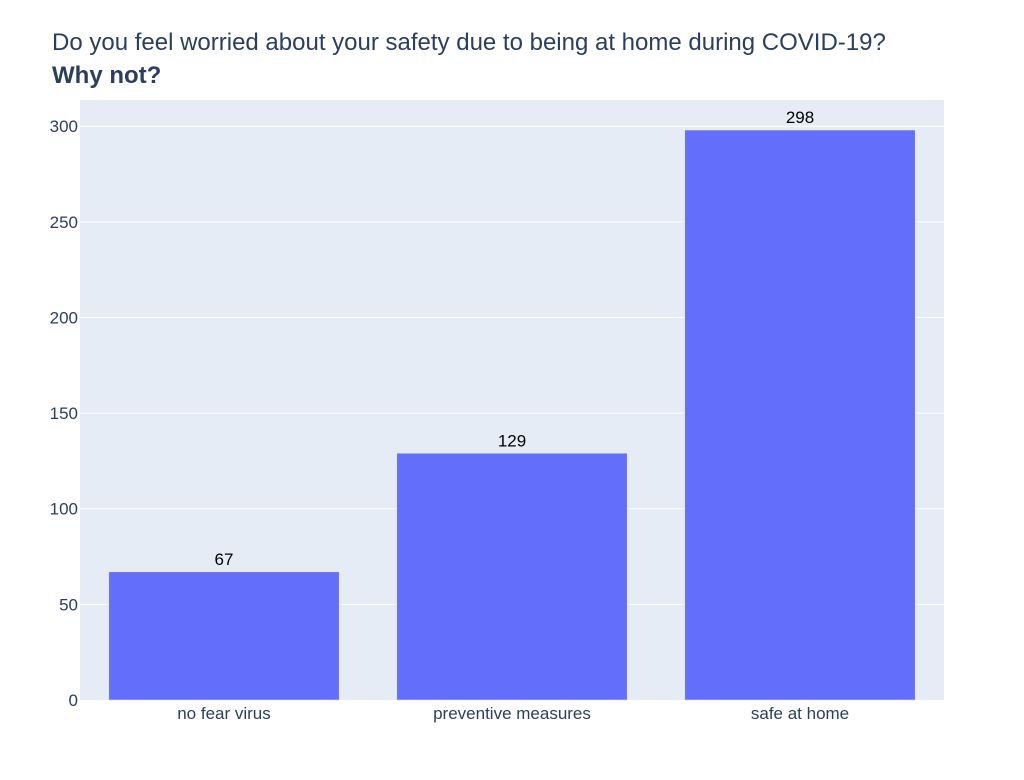  What do you see at coordinates (224, 713) in the screenshot?
I see `x-tick-label: no fear virus` at bounding box center [224, 713].